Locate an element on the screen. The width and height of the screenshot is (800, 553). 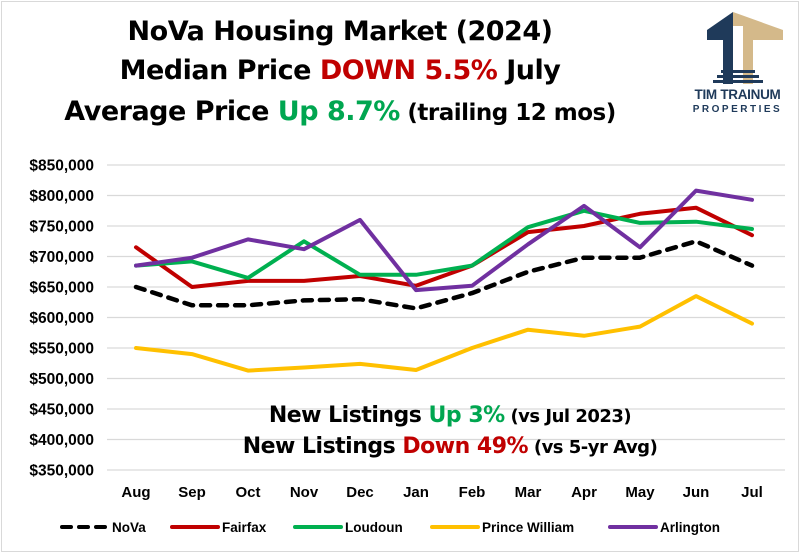
x-tick-label: Aug is located at coordinates (135, 492).